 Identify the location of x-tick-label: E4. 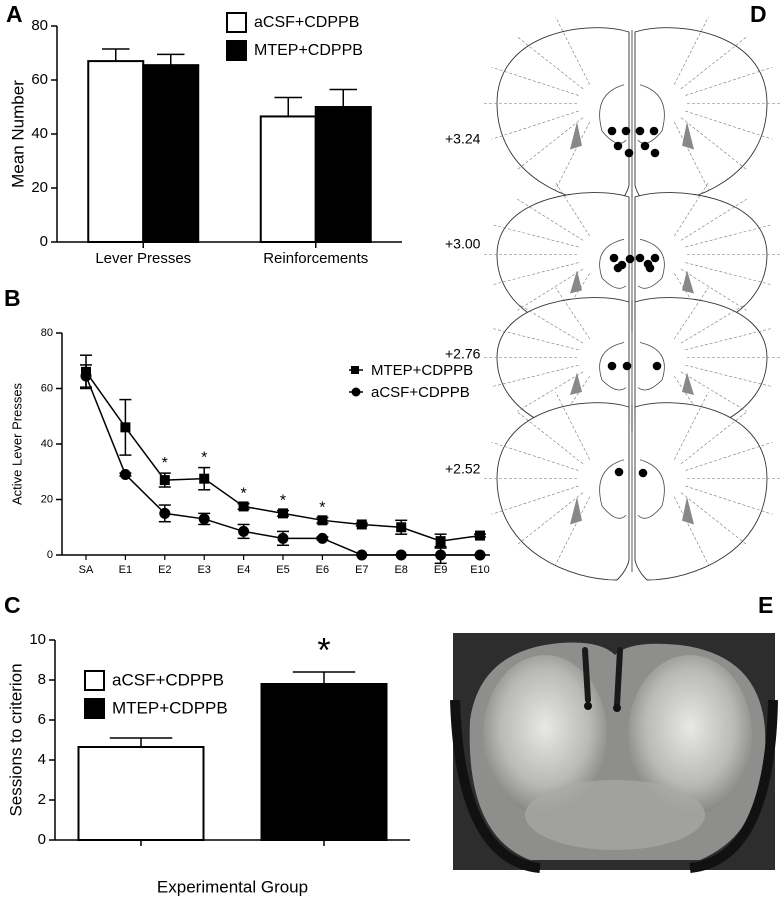
(243, 570).